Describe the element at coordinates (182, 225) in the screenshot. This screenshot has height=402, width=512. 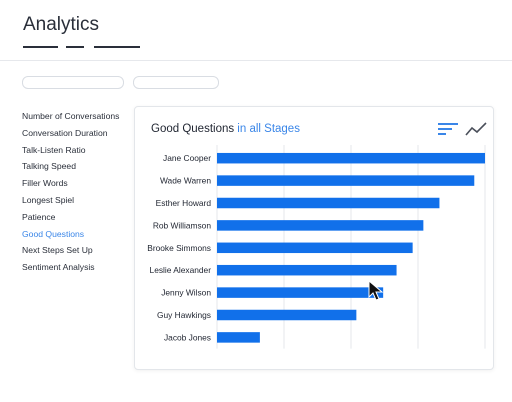
I see `bar-label: Rob Williamson` at that location.